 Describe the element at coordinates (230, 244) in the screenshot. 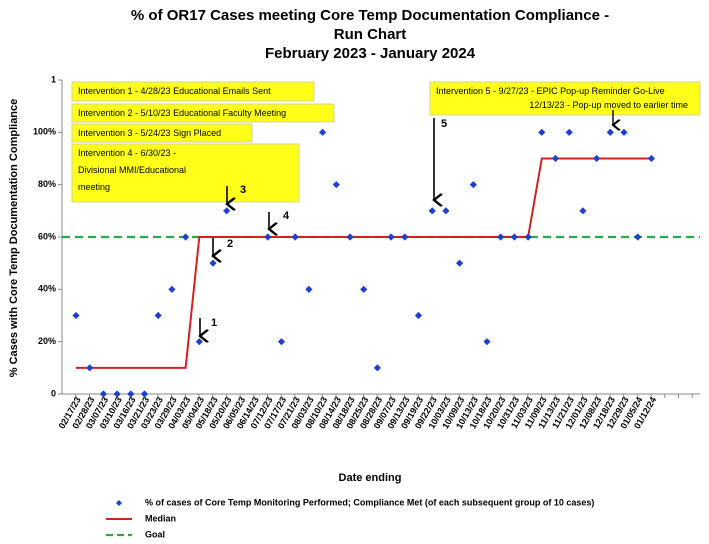

I see `arrow-label: 2` at that location.